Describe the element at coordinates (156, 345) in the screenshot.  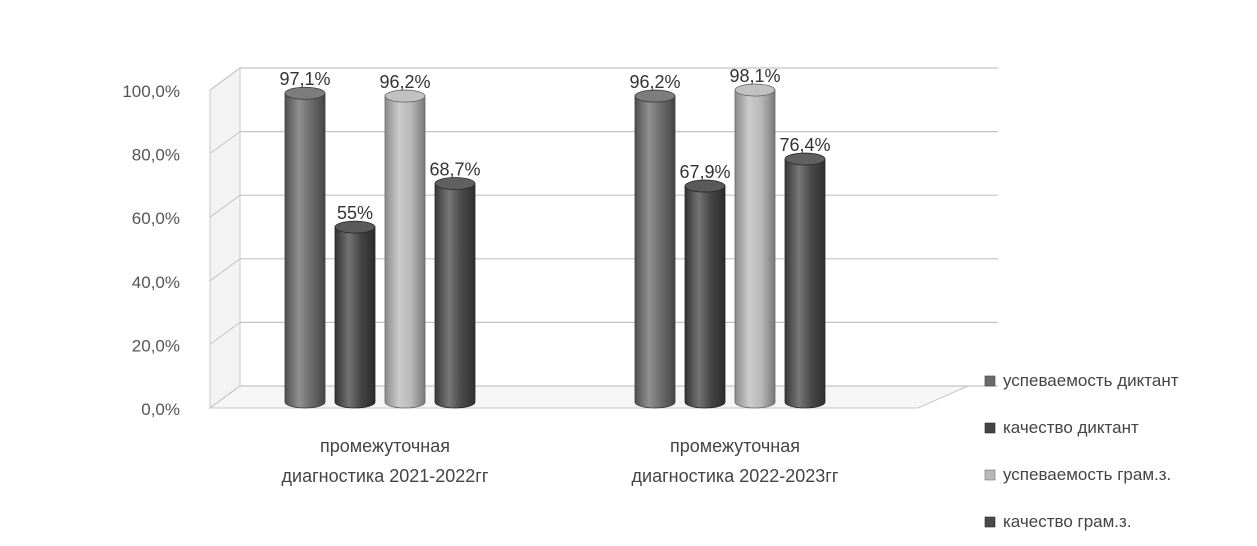
I see `y-tick-label: 20,0%` at that location.